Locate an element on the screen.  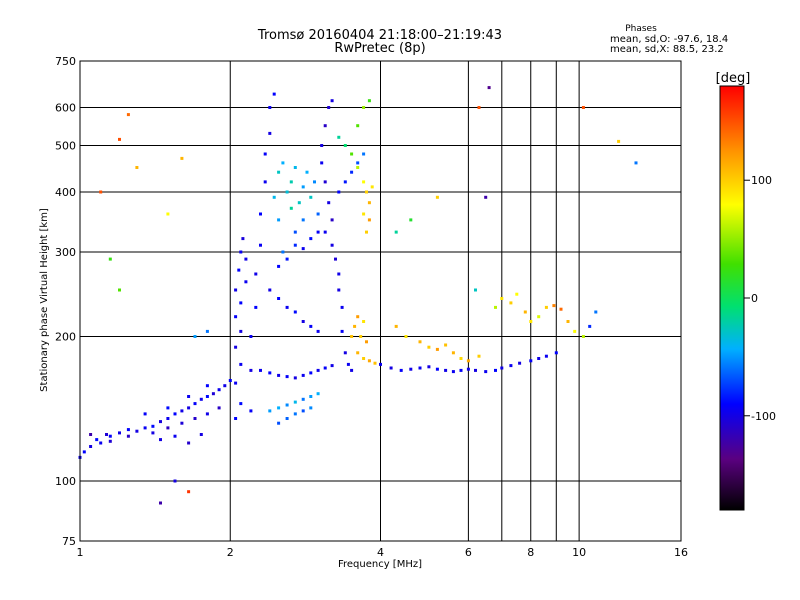
chart-title: Tromsø 20160404 21:18:00–21:19:43 is located at coordinates (379, 35).